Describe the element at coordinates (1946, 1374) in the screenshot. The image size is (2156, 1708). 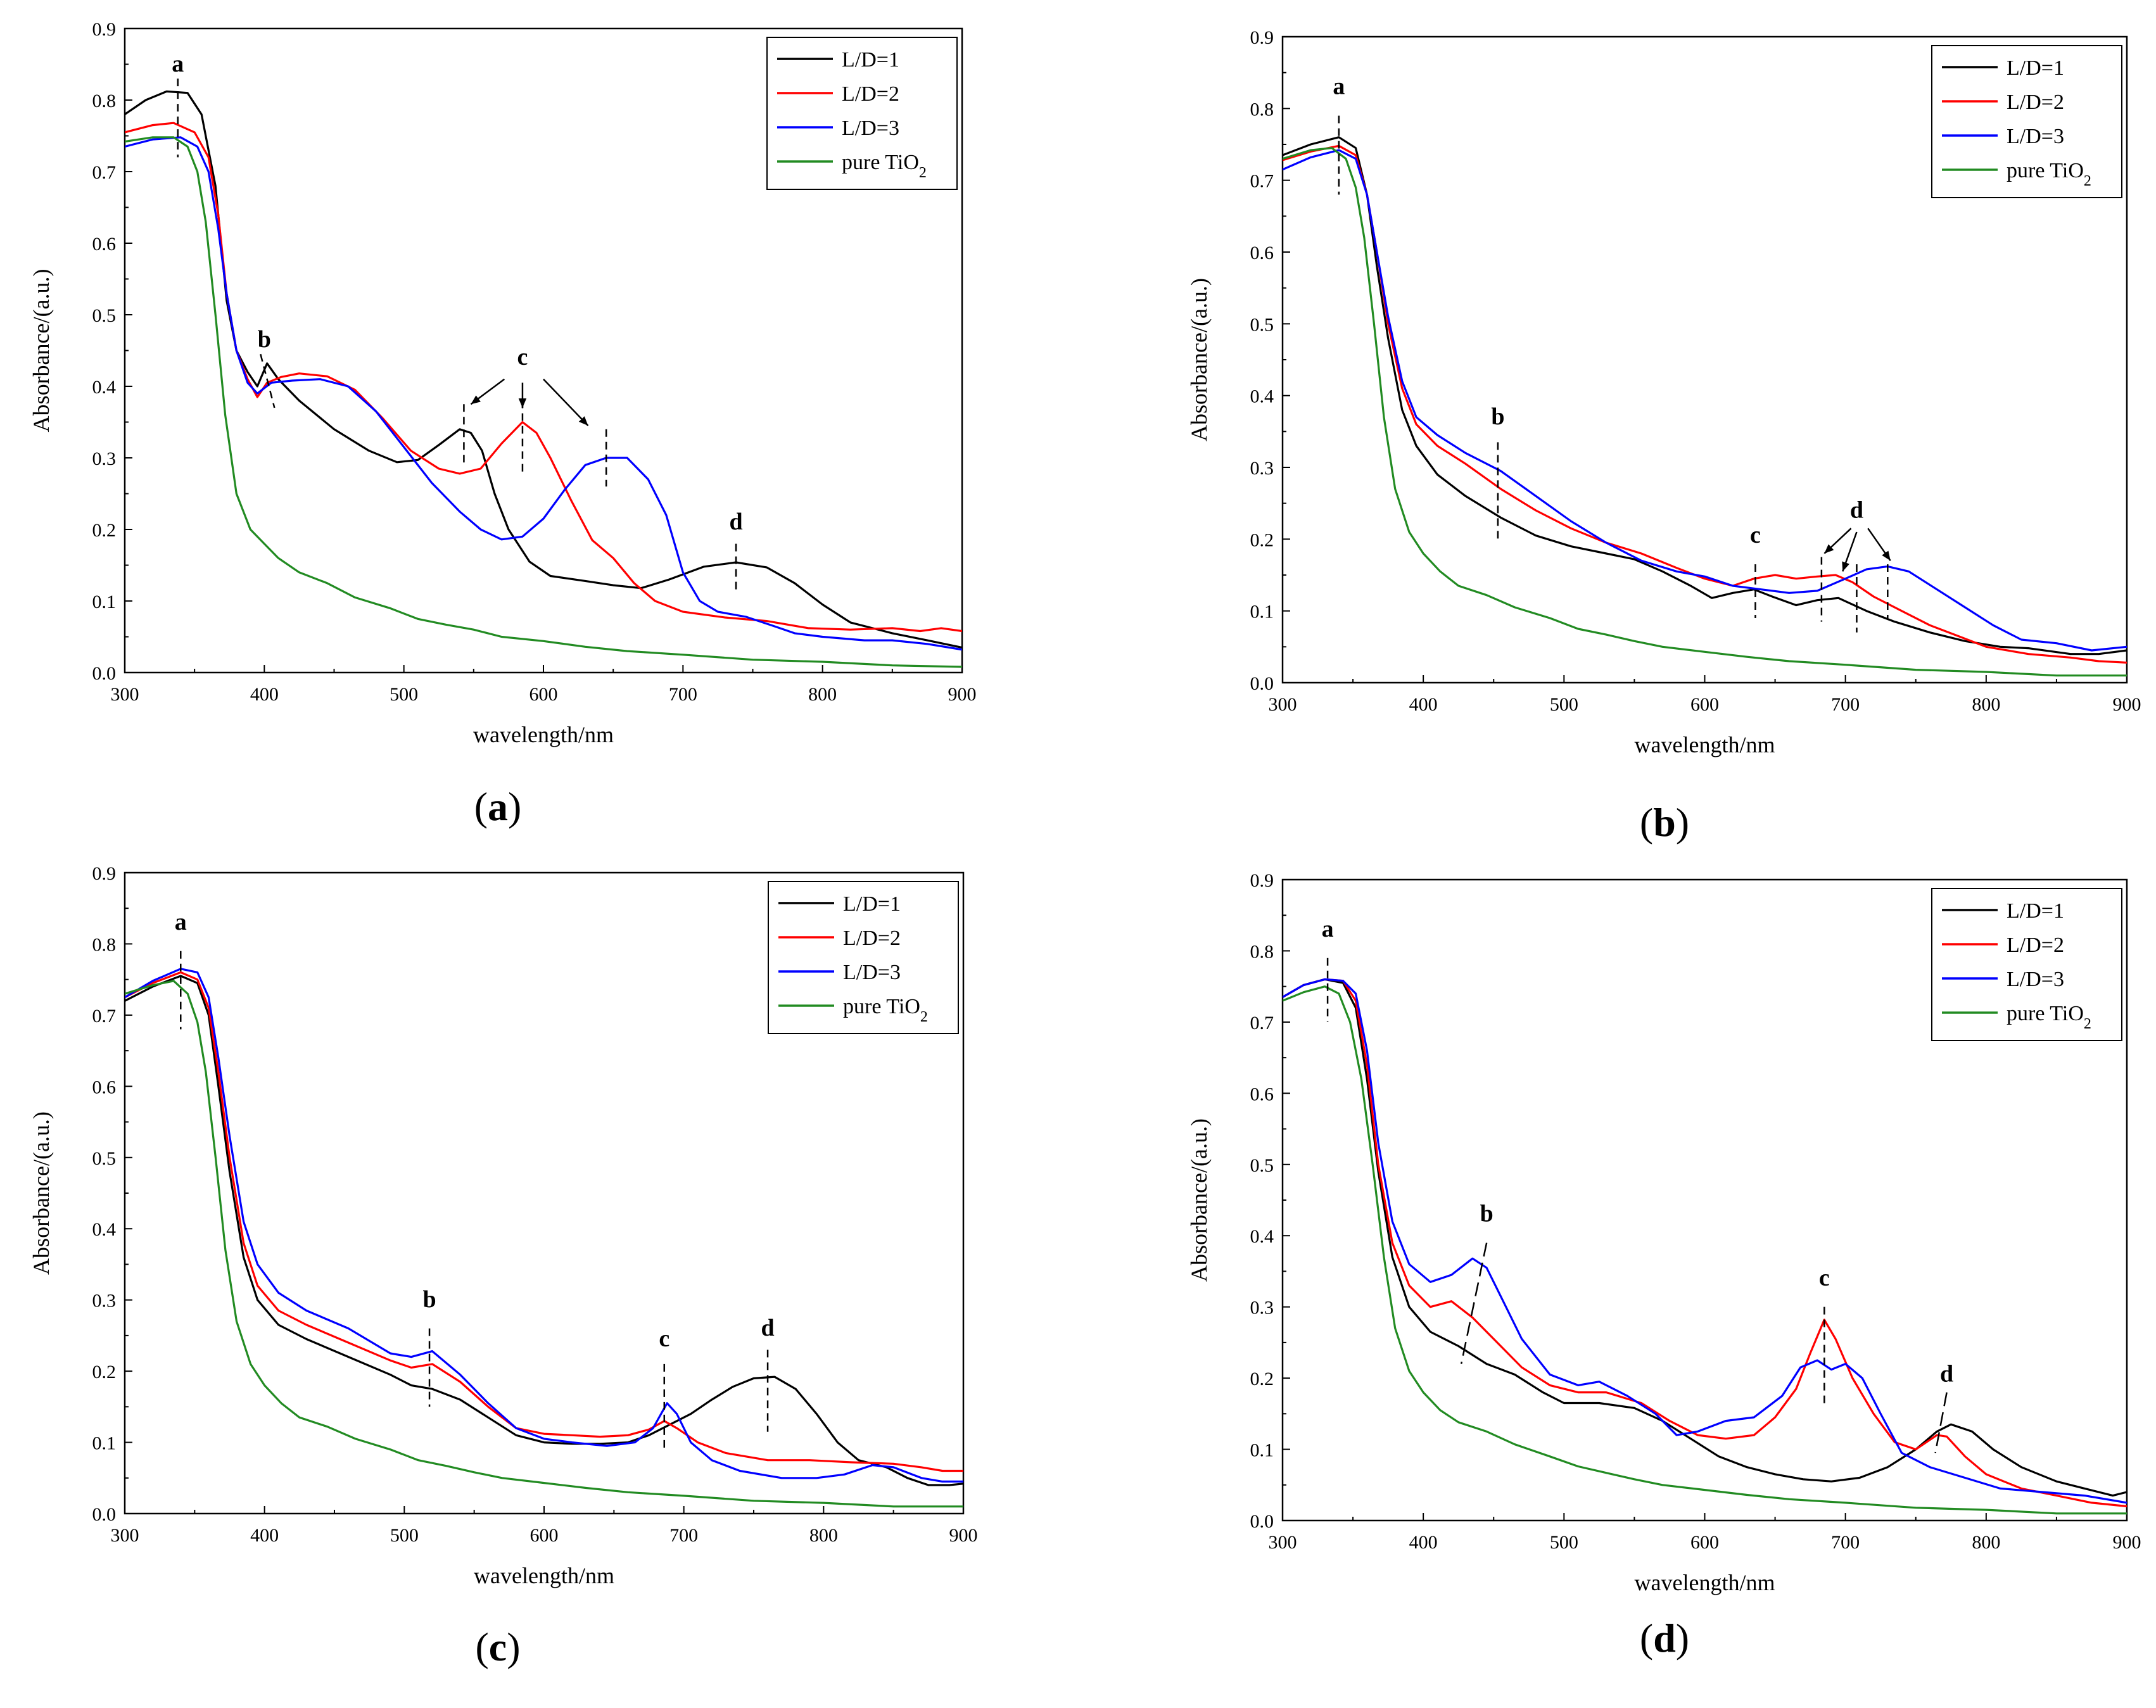
I see `peak-label-d: d` at that location.